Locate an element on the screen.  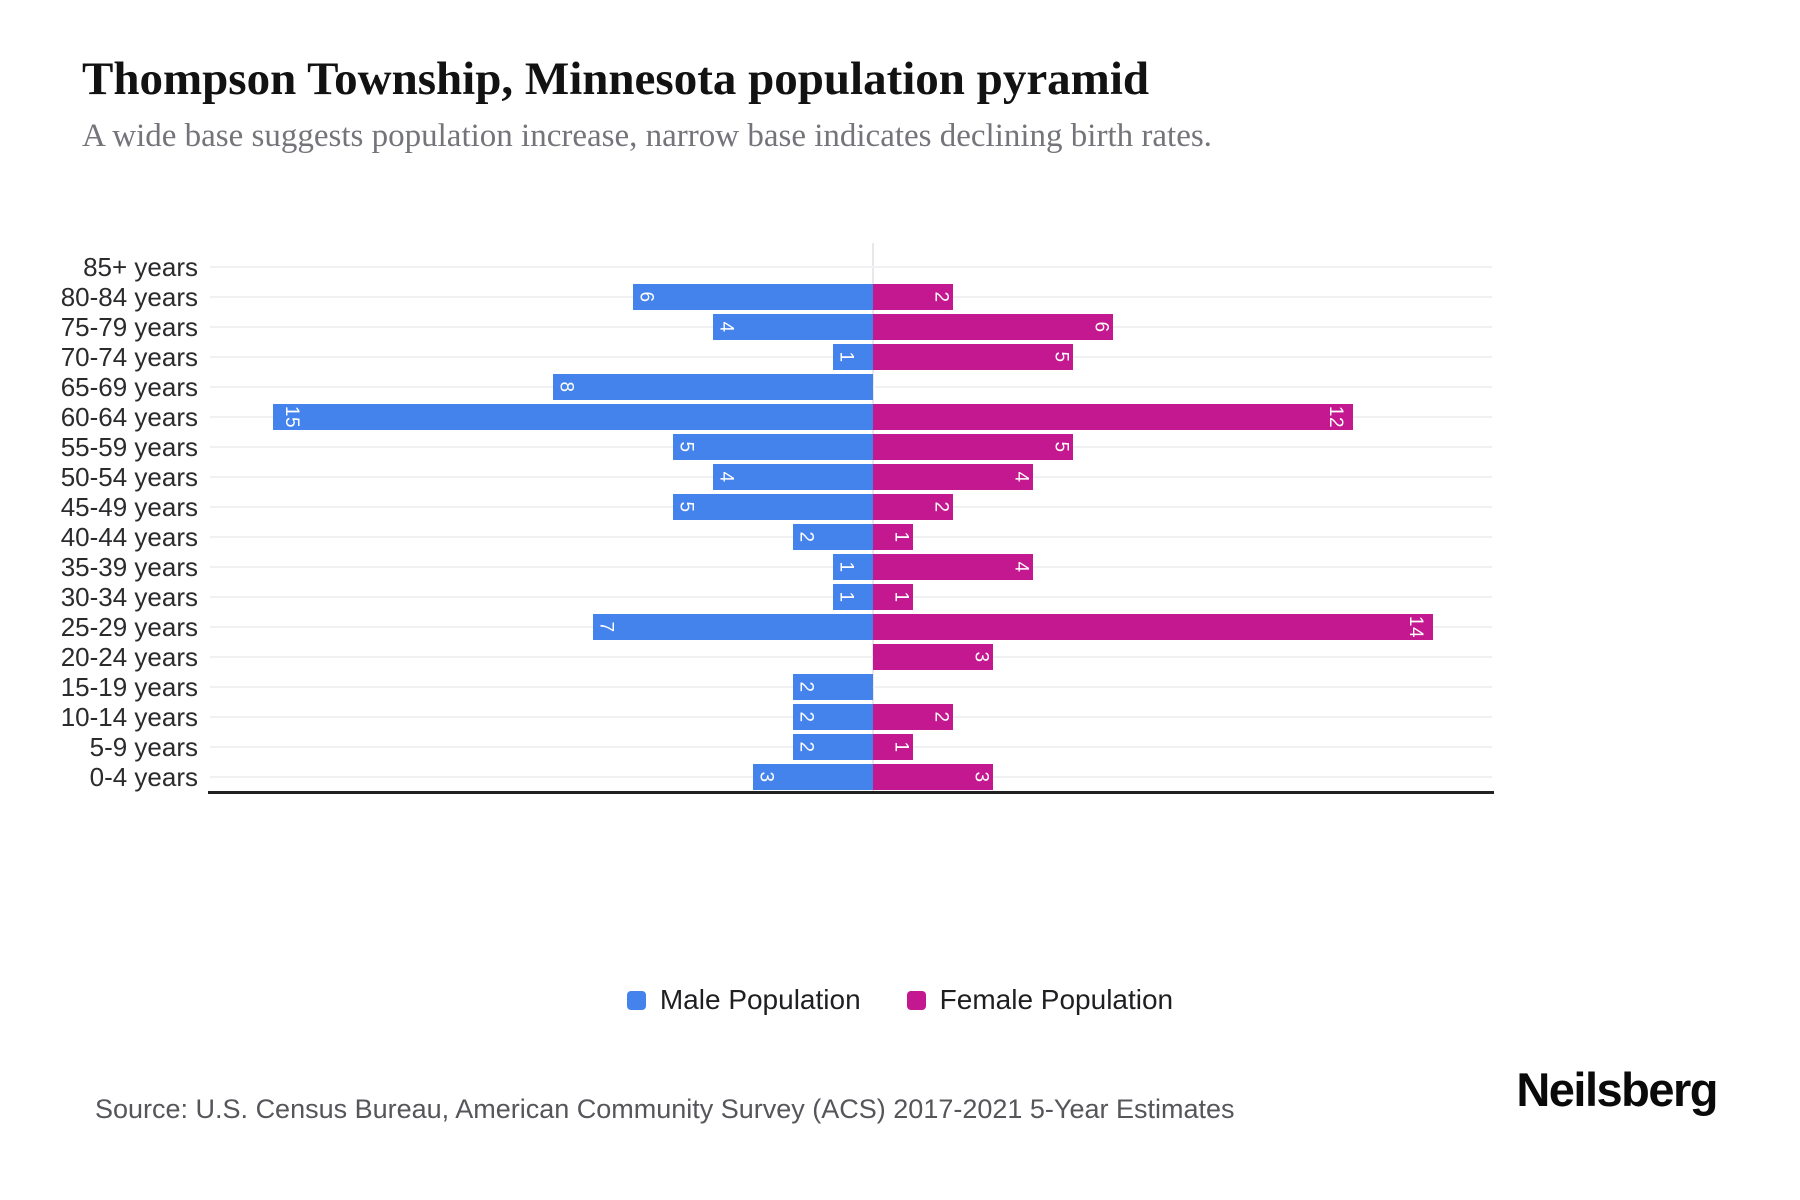
age-group-label: 45-49 years is located at coordinates (129, 507).